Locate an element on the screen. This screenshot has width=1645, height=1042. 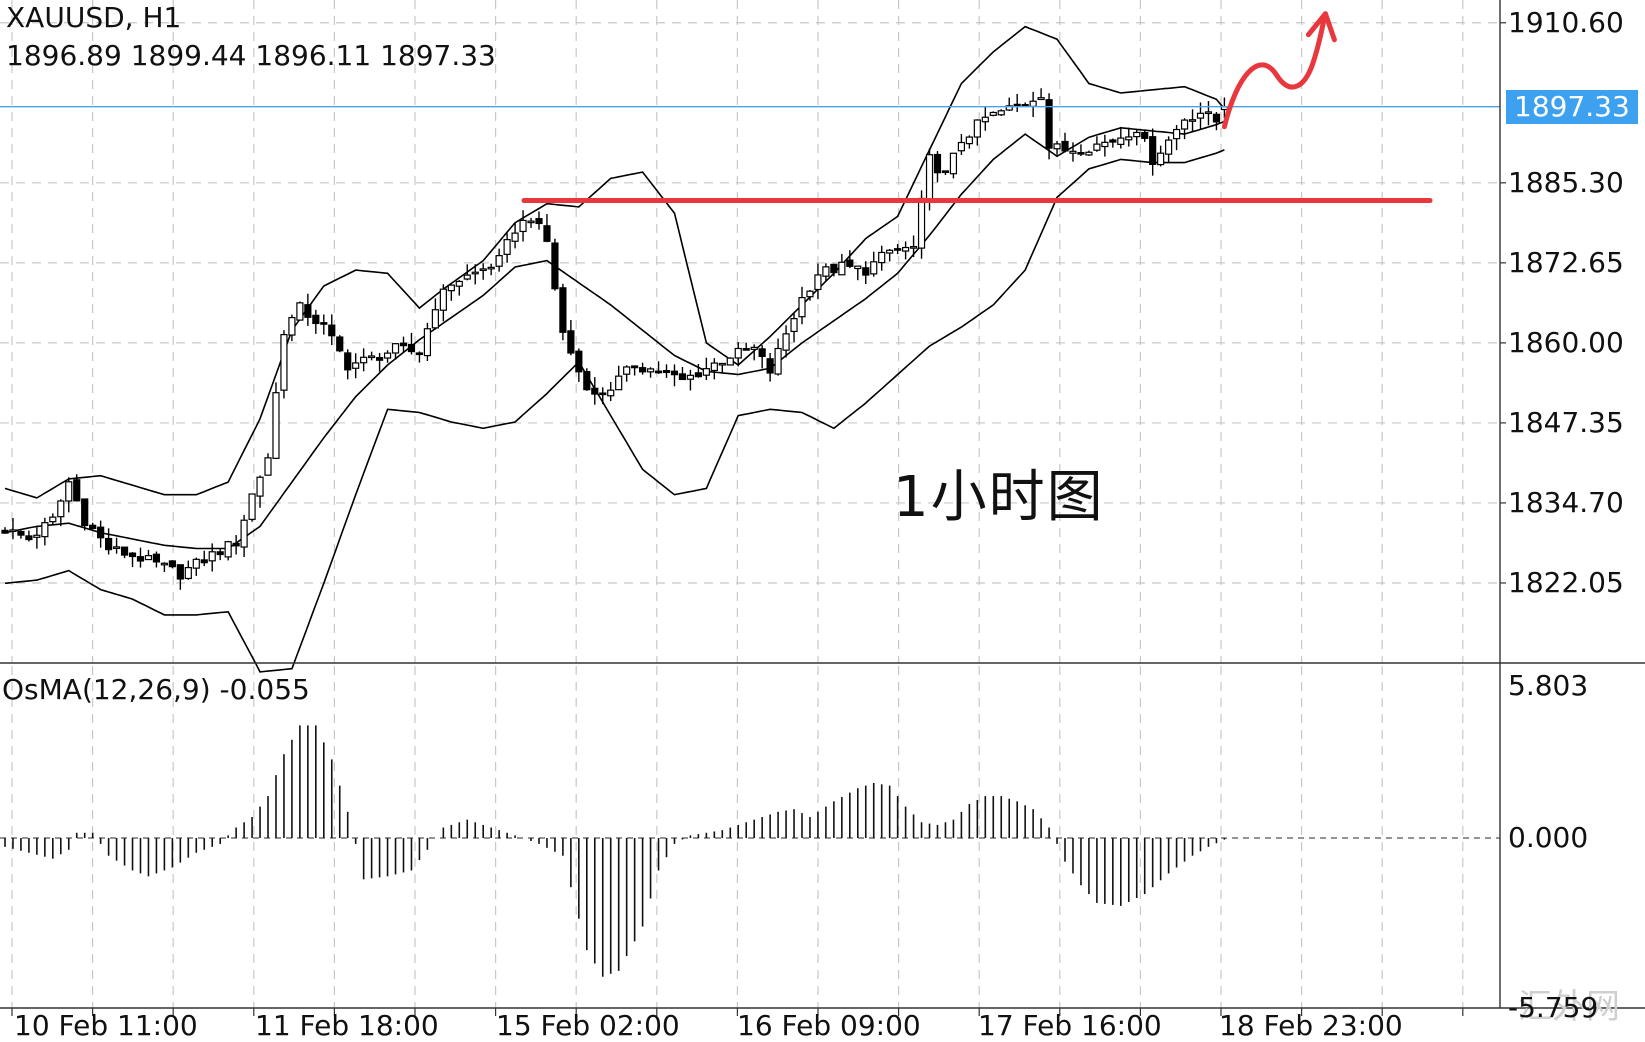
osma-tick-label: -5.759 is located at coordinates (1553, 1007).